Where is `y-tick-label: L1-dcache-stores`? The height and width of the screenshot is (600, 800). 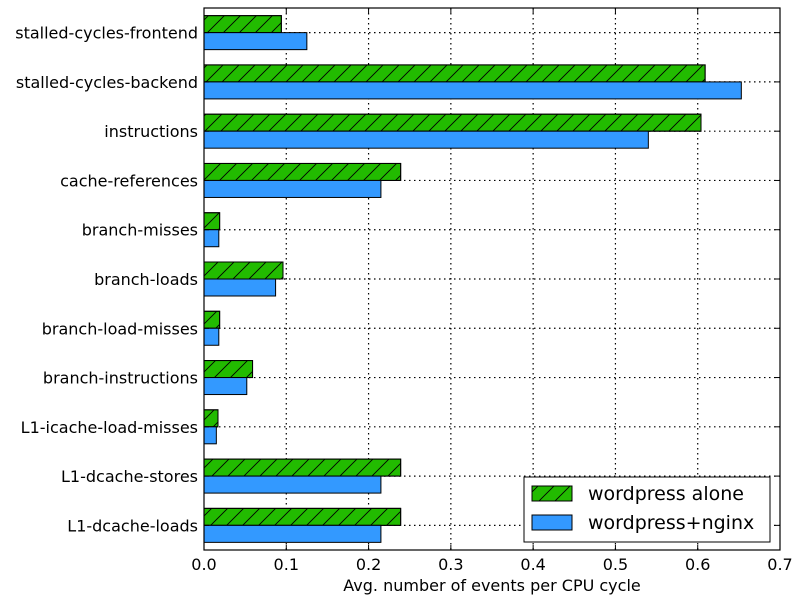 y-tick-label: L1-dcache-stores is located at coordinates (129, 476).